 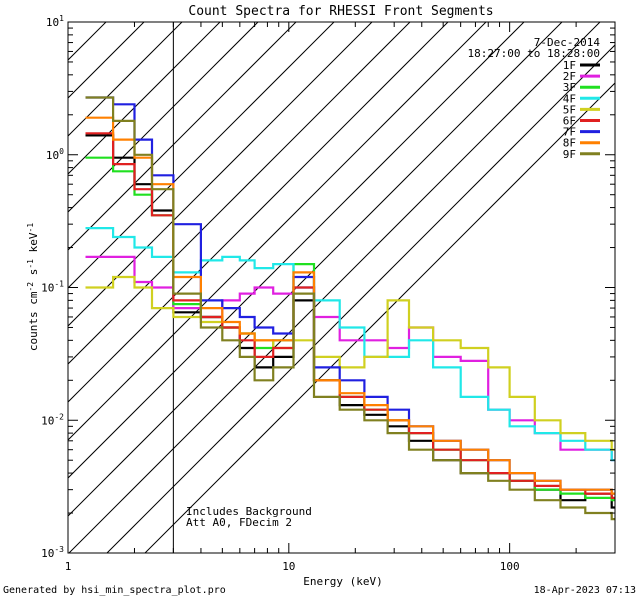 What do you see at coordinates (52, 552) in the screenshot?
I see `y-tick-label: 10⁻³` at bounding box center [52, 552].